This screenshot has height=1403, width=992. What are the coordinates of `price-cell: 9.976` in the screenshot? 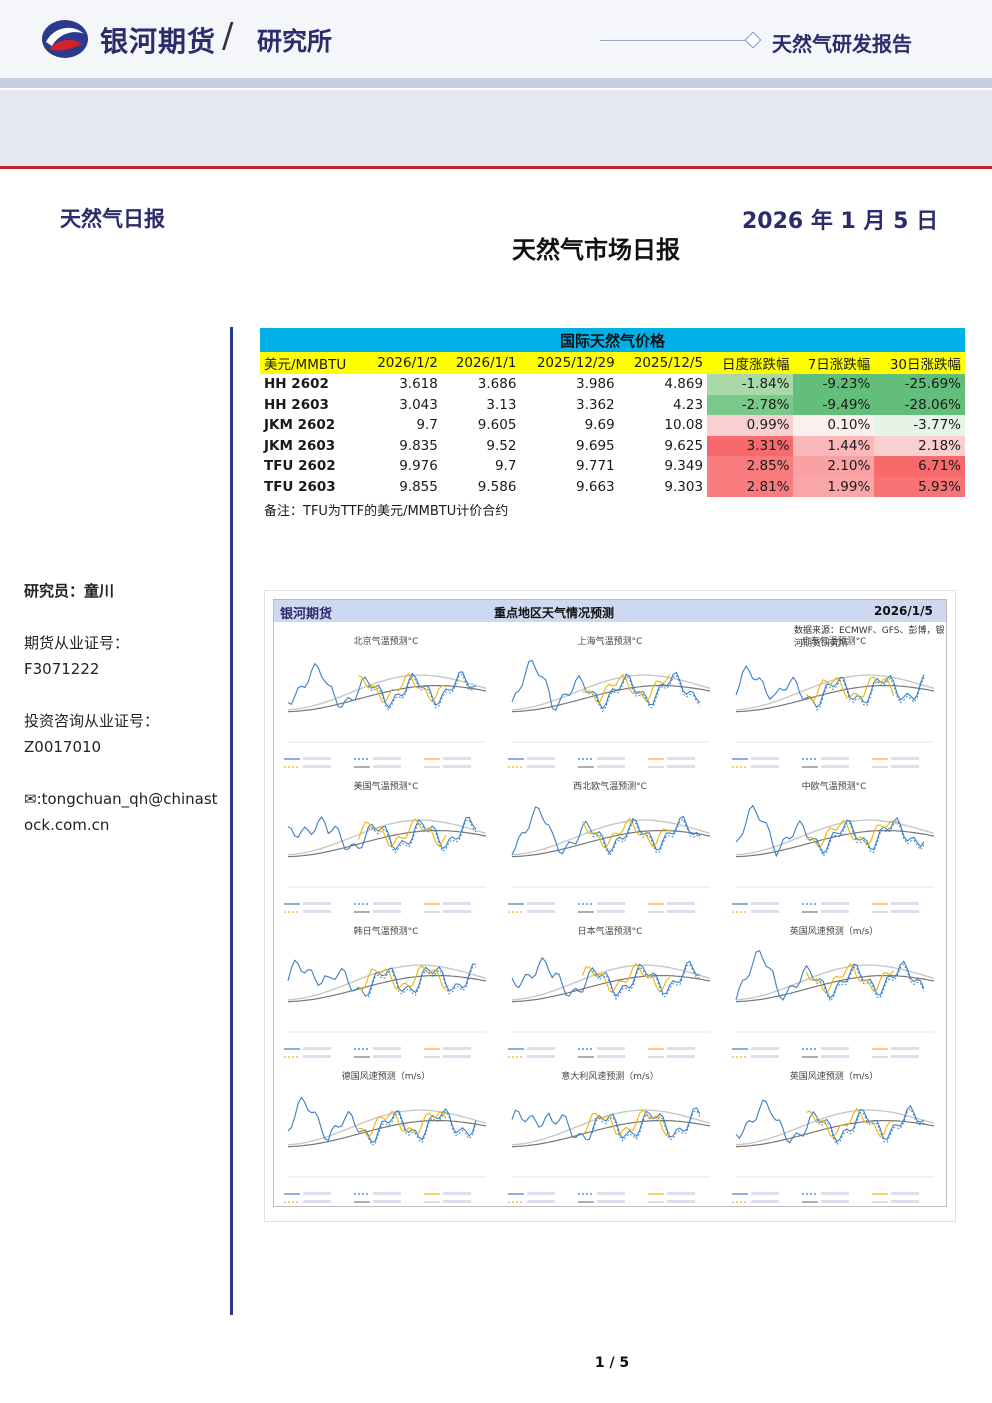 It's located at (418, 466).